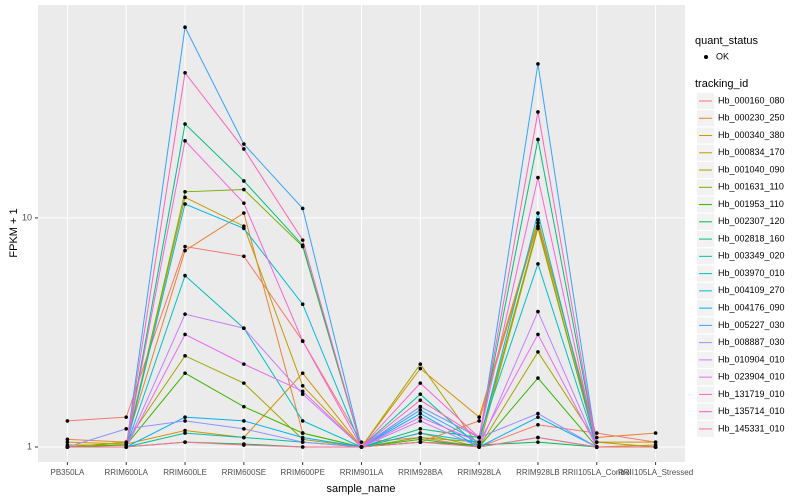 Image resolution: width=800 pixels, height=500 pixels. I want to click on x-tick-label: RRIM901LA, so click(362, 472).